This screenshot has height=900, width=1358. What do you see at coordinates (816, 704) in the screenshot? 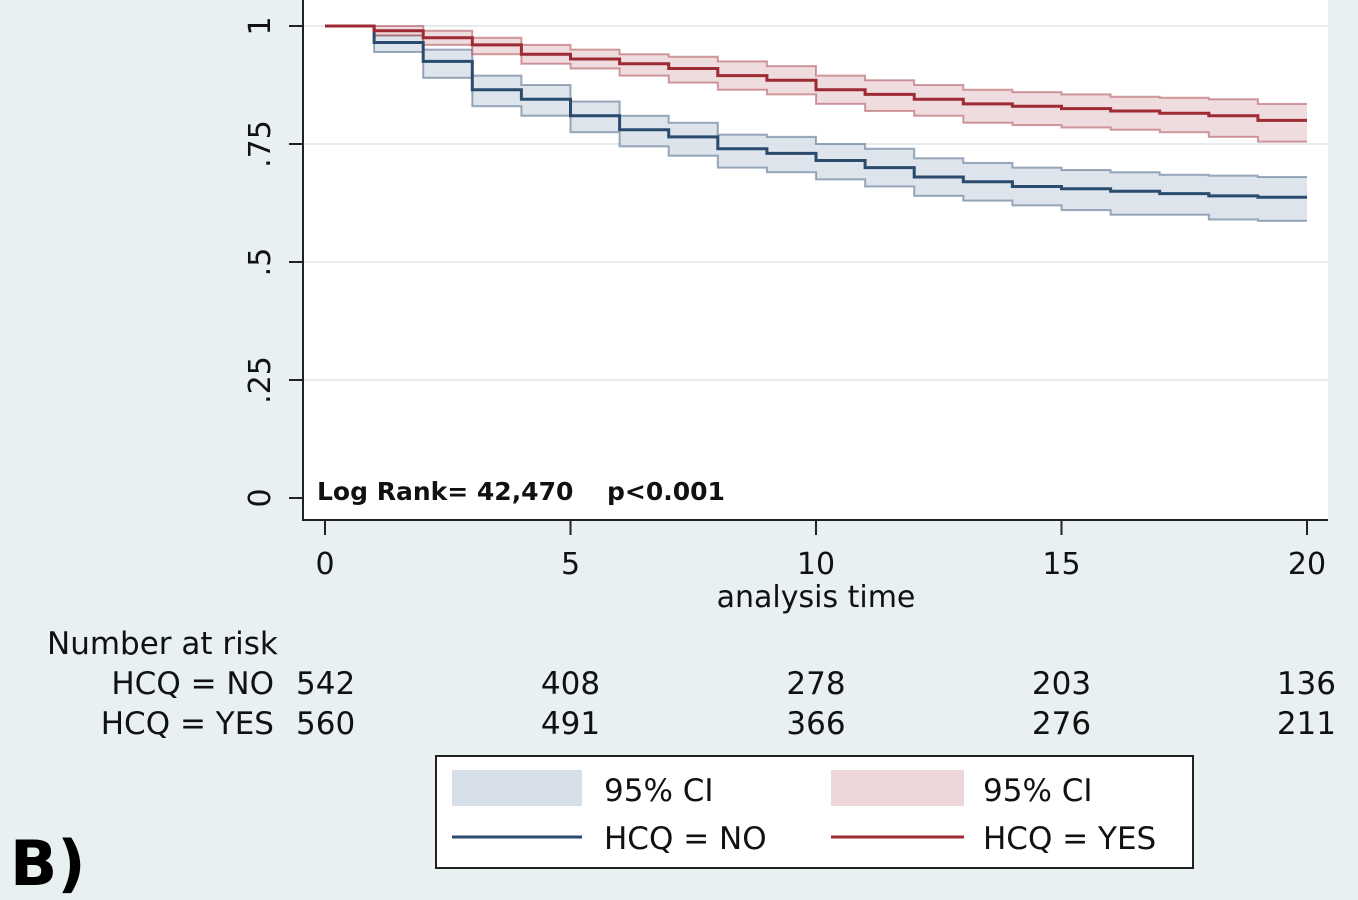
I see `risk-values: 542 408 278 203 136 560 491 366 276 211` at bounding box center [816, 704].